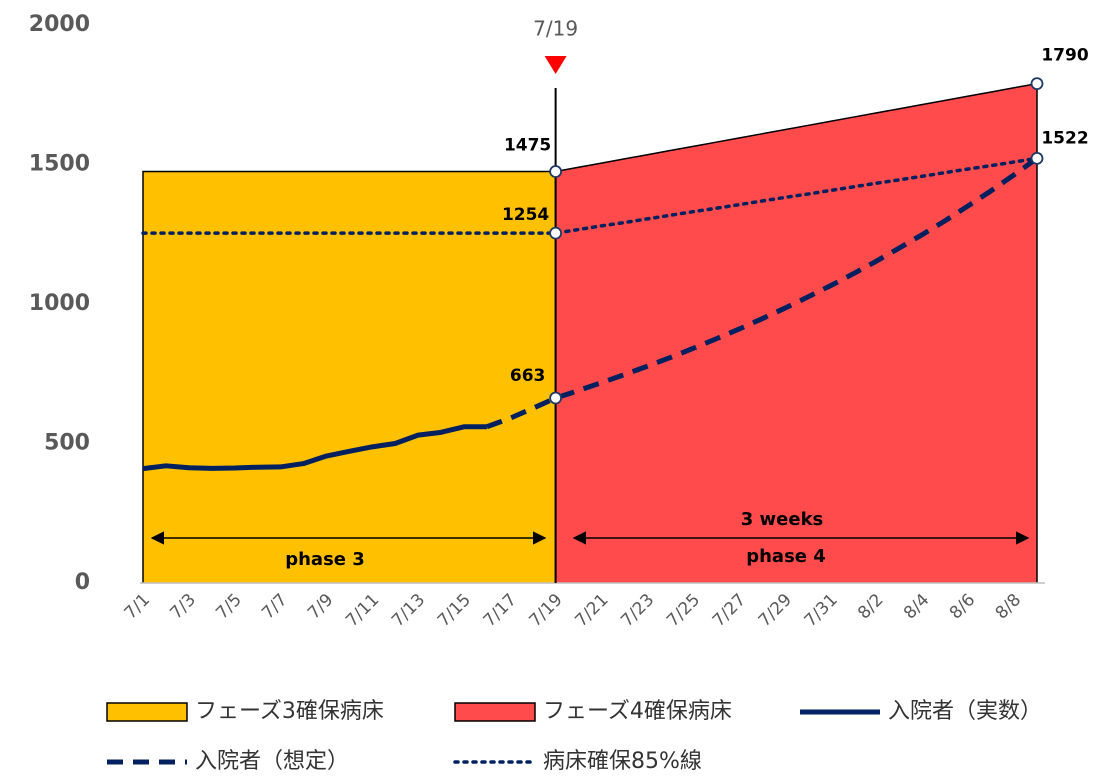 This screenshot has width=1106, height=776. What do you see at coordinates (82, 582) in the screenshot?
I see `y-tick-label: 0` at bounding box center [82, 582].